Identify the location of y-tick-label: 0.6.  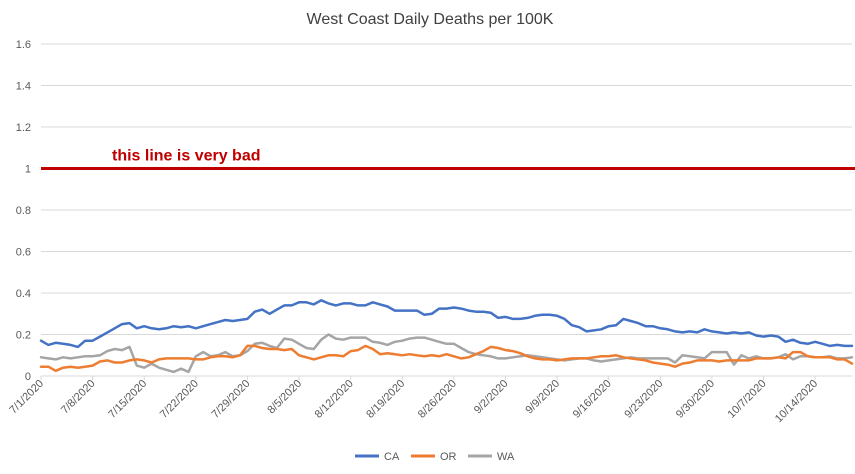
(23, 253).